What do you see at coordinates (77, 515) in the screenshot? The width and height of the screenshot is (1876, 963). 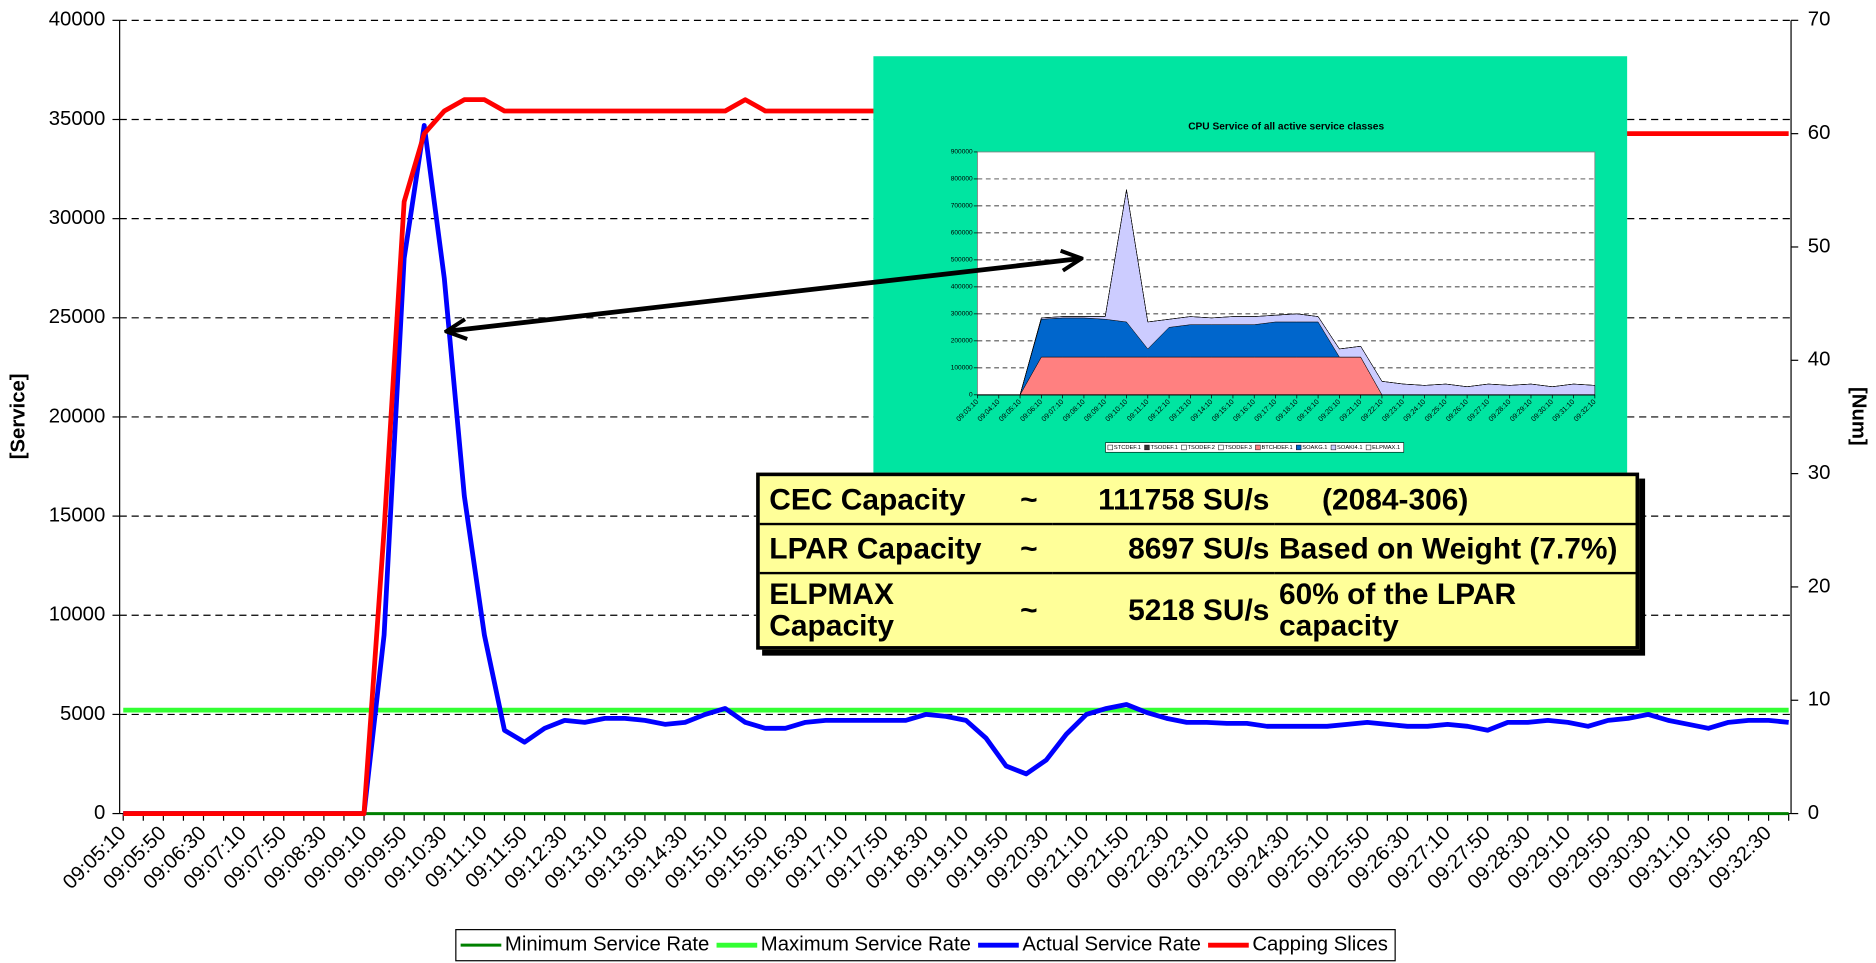 I see `y-tick-label: 15000` at bounding box center [77, 515].